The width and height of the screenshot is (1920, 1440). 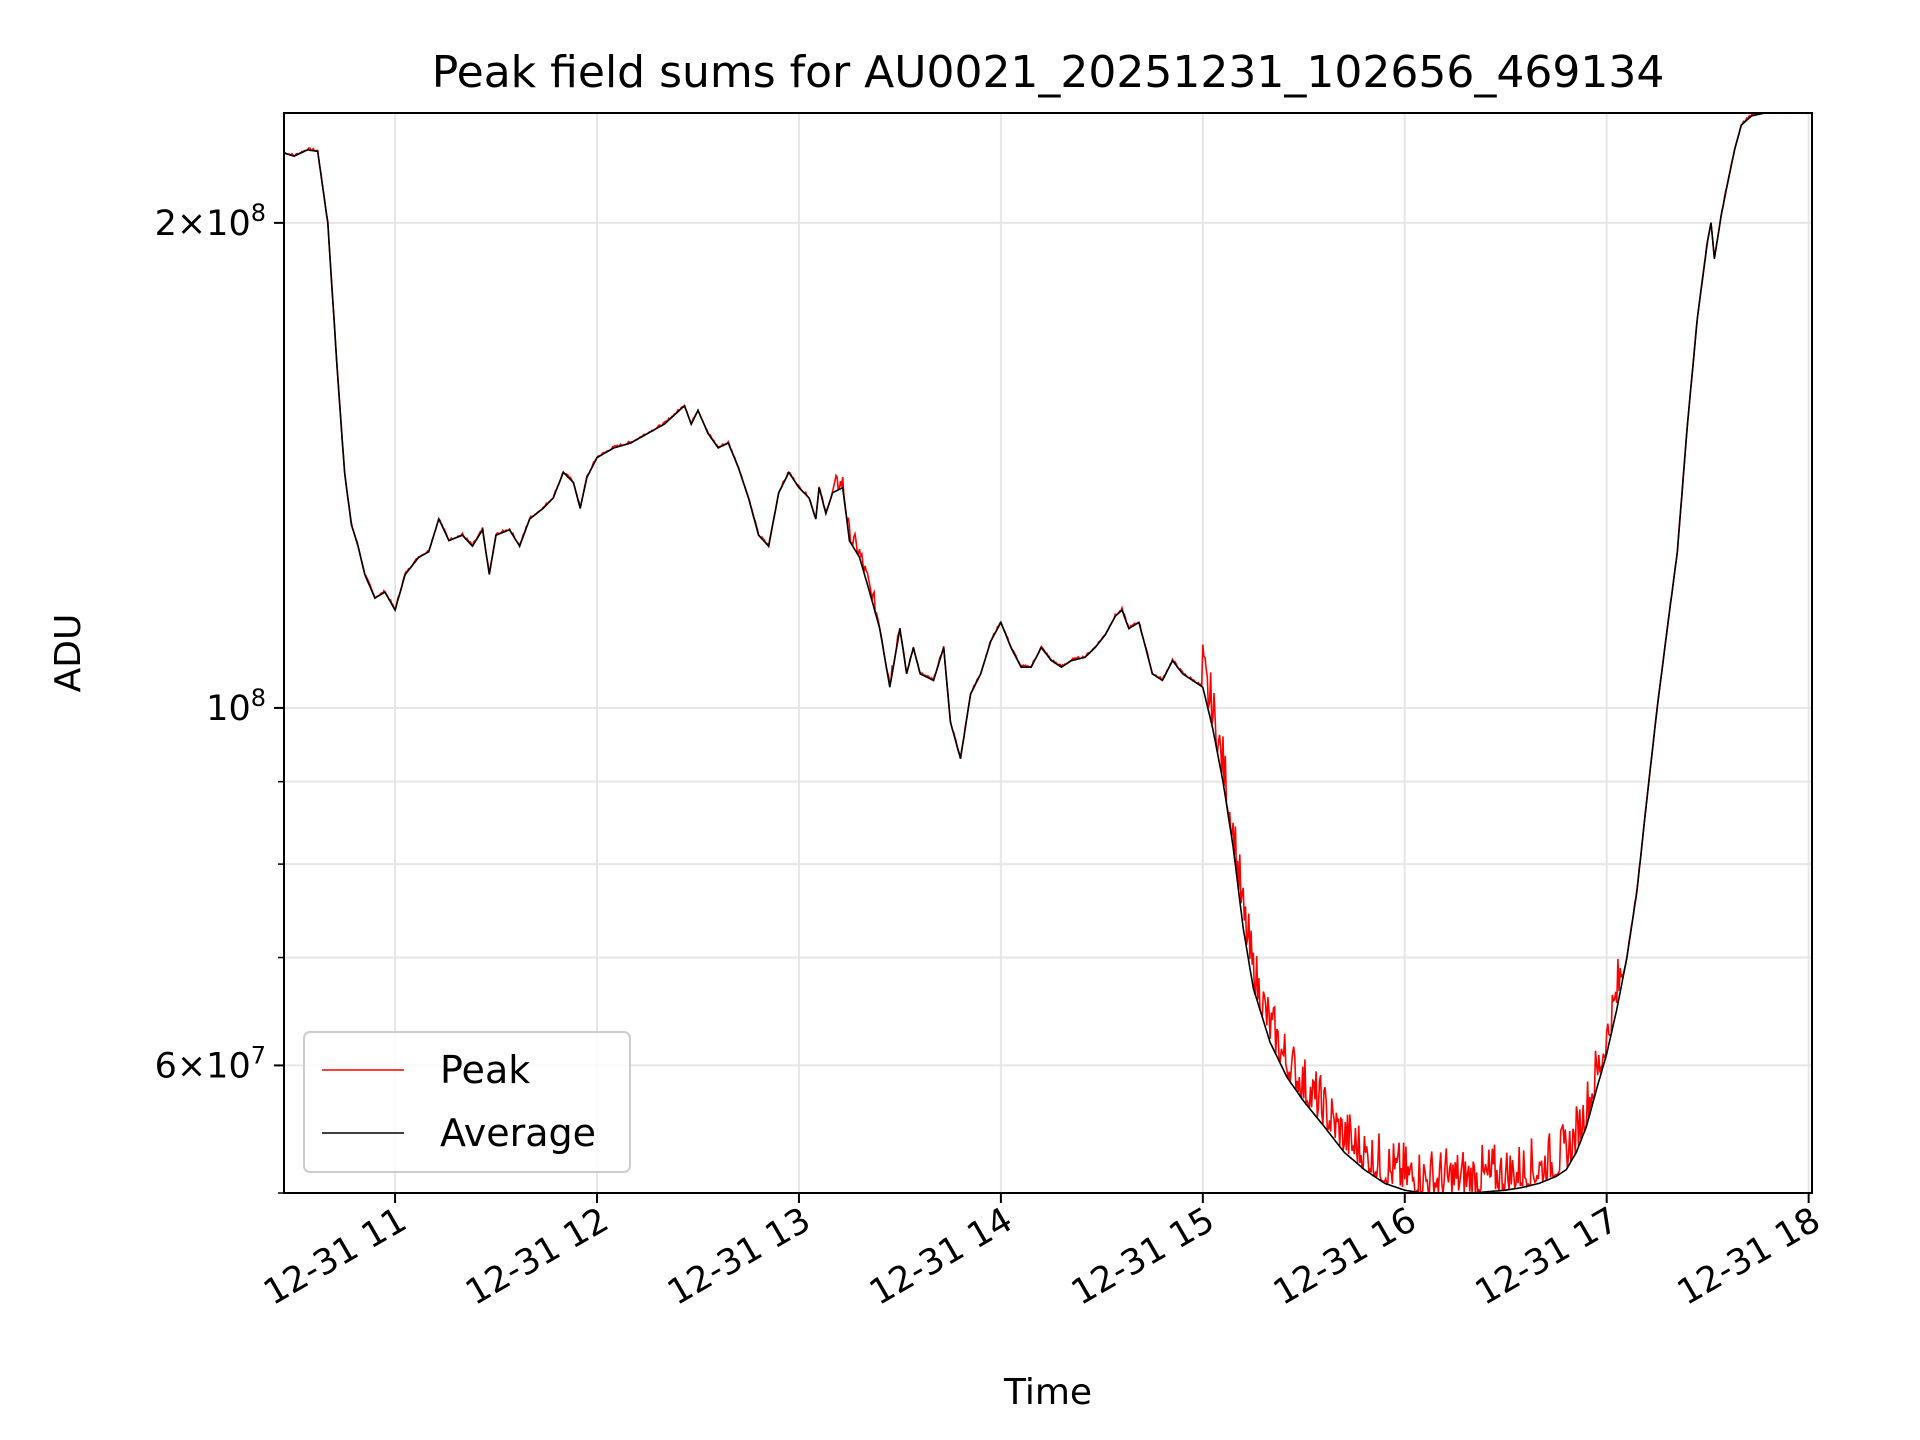 What do you see at coordinates (1047, 1392) in the screenshot?
I see `x-axis-label: Time` at bounding box center [1047, 1392].